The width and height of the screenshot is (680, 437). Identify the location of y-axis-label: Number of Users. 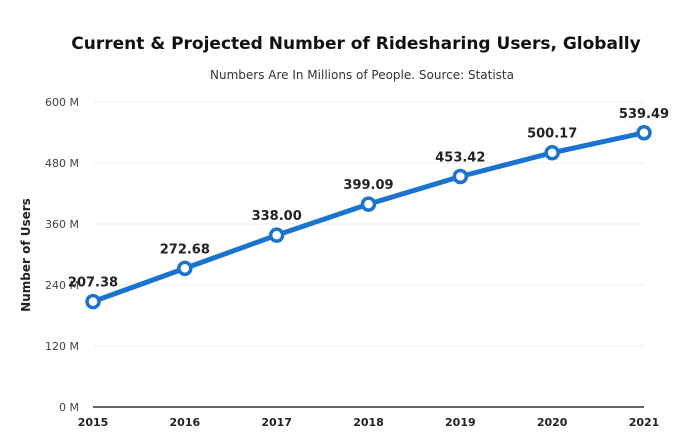
(26, 255).